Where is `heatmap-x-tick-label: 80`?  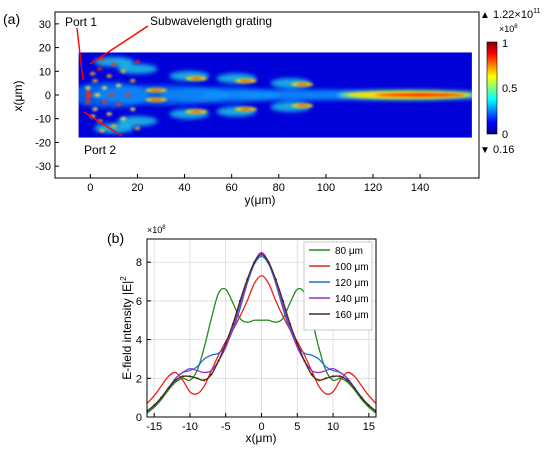 heatmap-x-tick-label: 80 is located at coordinates (279, 188).